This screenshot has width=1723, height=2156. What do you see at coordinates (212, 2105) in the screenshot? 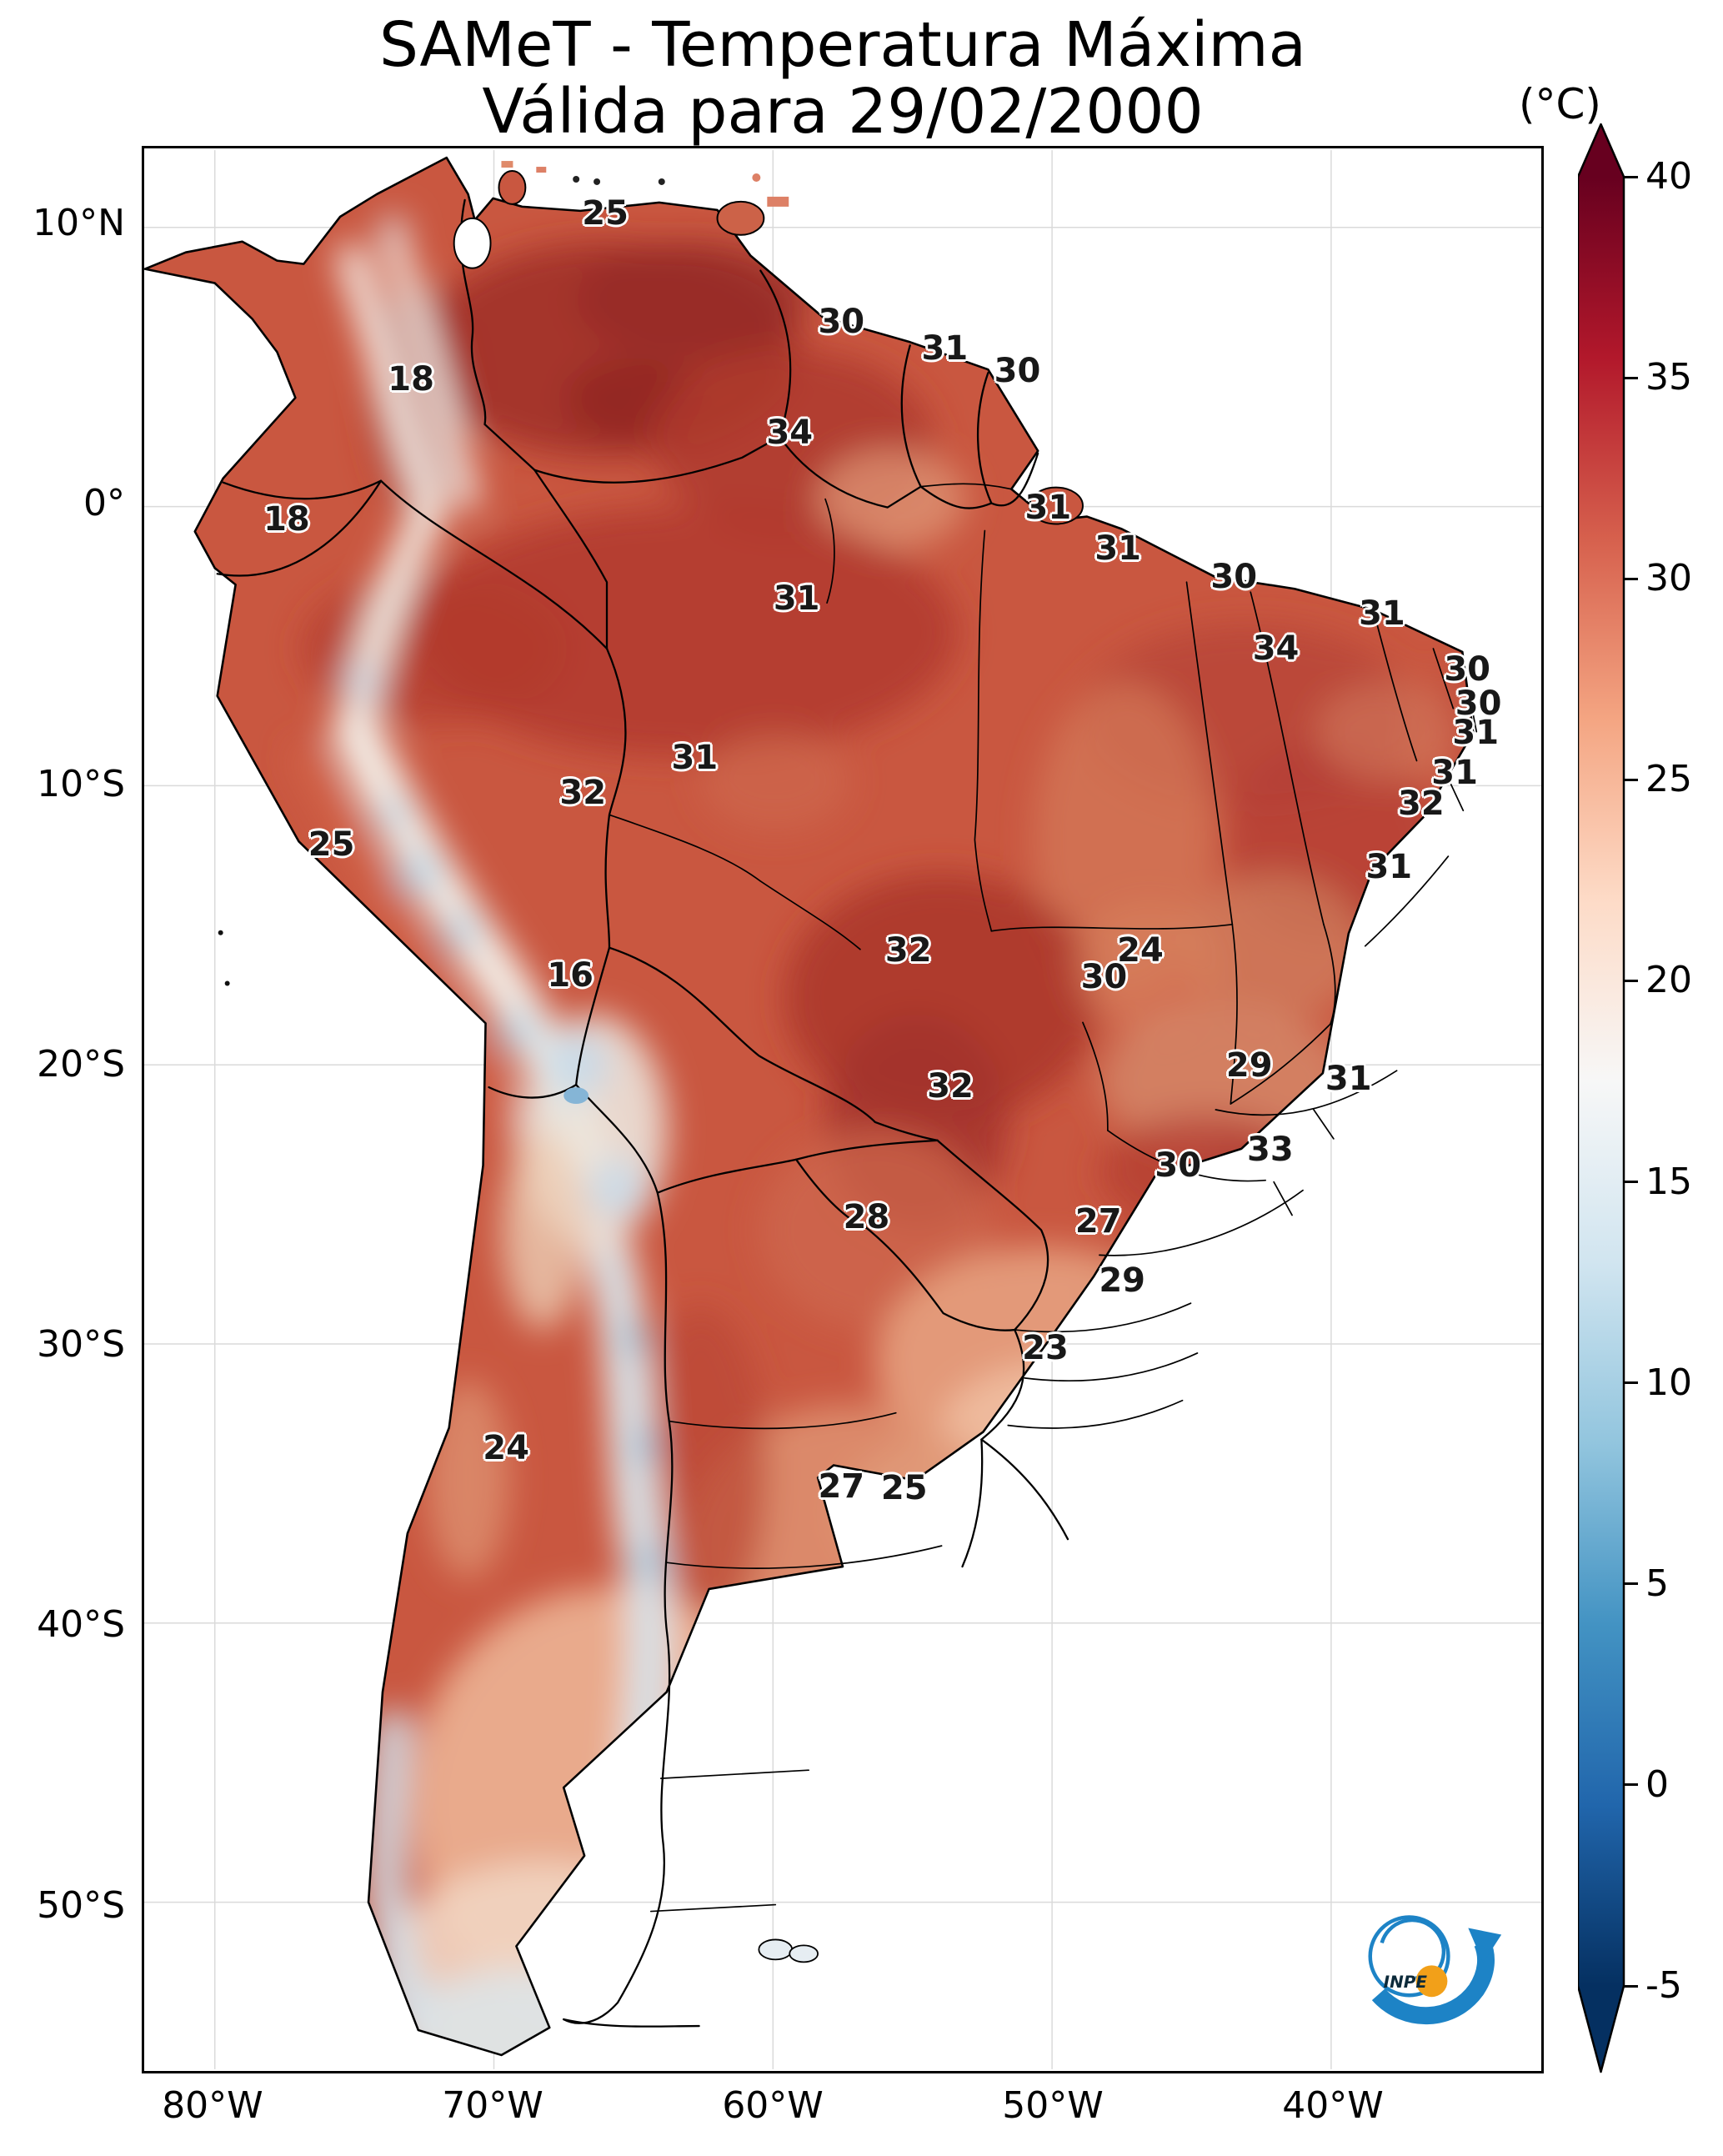
I see `lon-tick-label: 80°W` at bounding box center [212, 2105].